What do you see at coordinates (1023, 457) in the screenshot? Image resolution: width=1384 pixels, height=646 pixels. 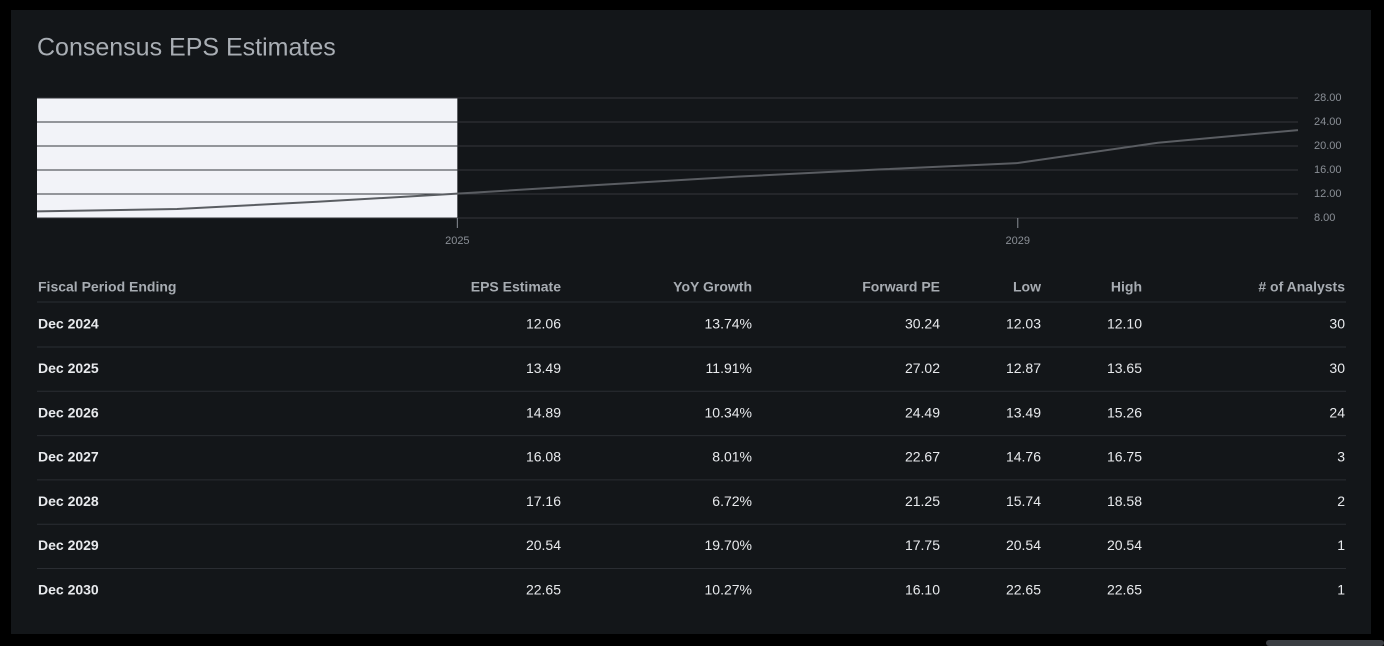 I see `table-cell: 14.76` at bounding box center [1023, 457].